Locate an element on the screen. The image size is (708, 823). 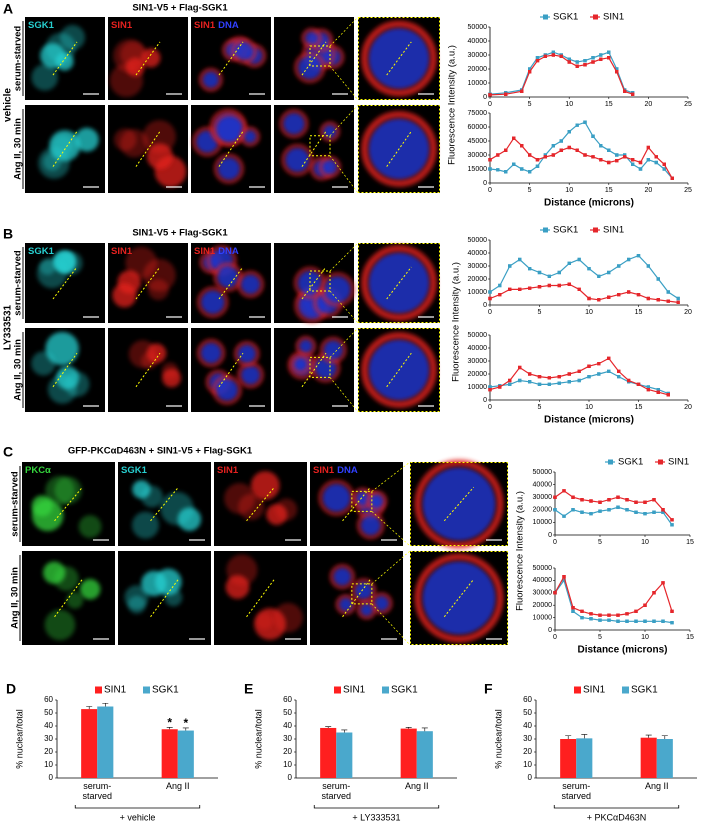
roi-box is located at coordinates (320, 281).